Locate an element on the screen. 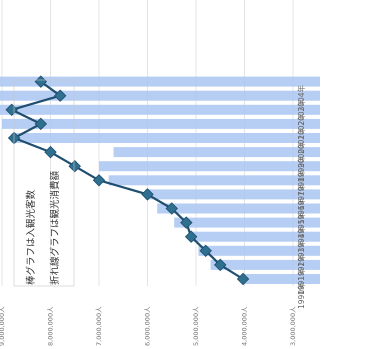 The image size is (366, 349). legend-line-label: 折れ線グラフは観光消費額 is located at coordinates (55, 227).